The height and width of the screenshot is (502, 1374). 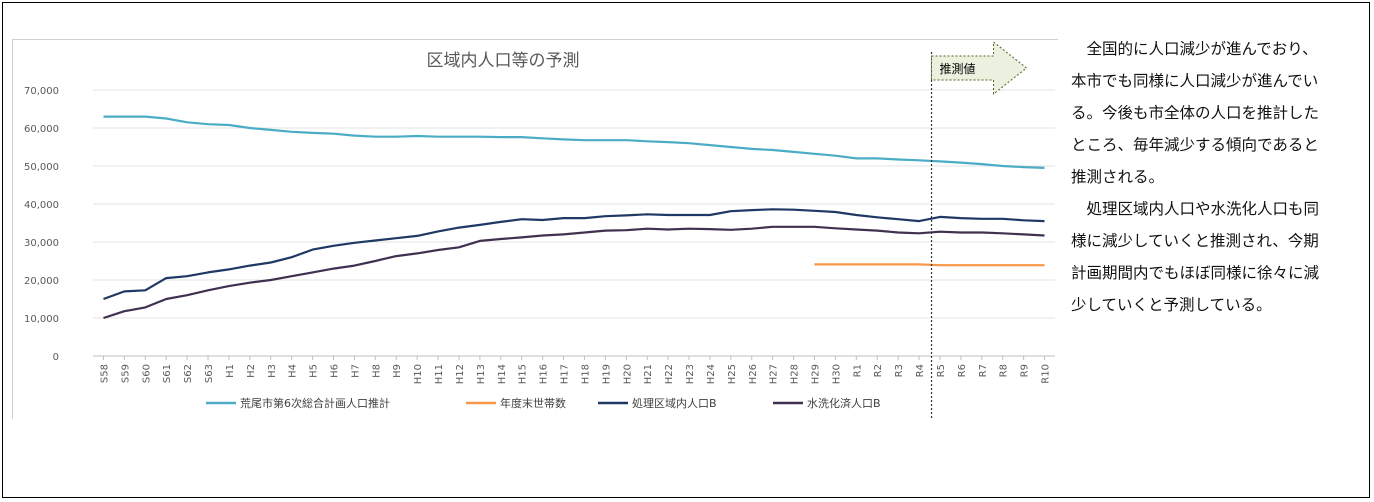 I want to click on x-tick-label: R6, so click(x=962, y=370).